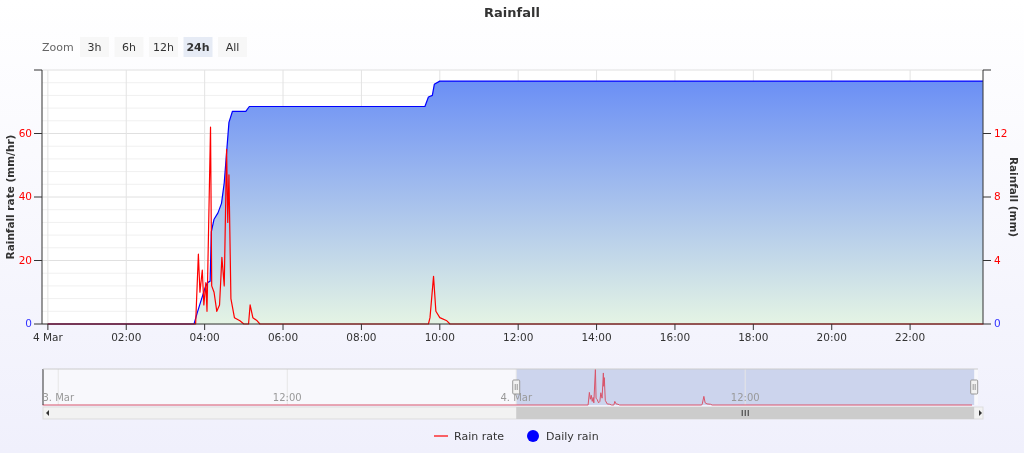 This screenshot has width=1024, height=453. What do you see at coordinates (831, 337) in the screenshot?
I see `x-tick-label: 20:00` at bounding box center [831, 337].